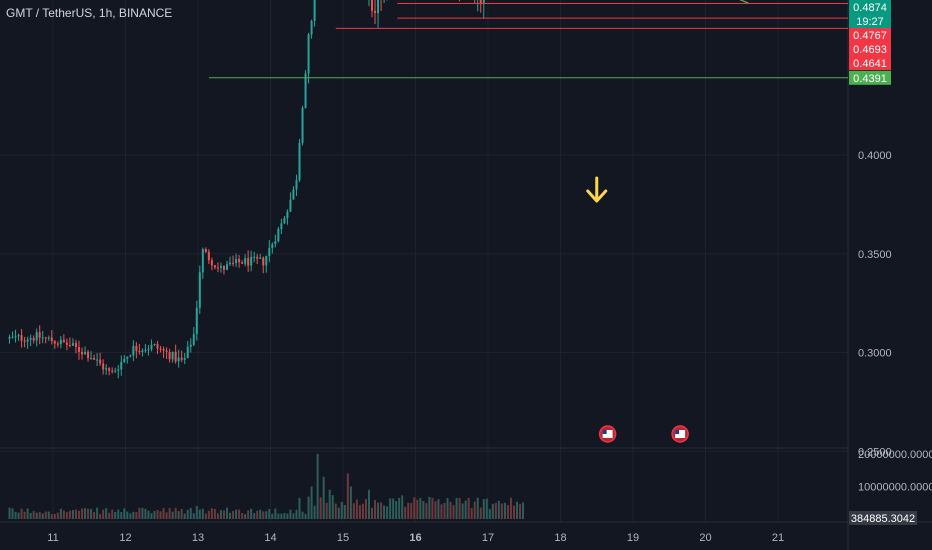  What do you see at coordinates (883, 519) in the screenshot?
I see `volume-tag-label: 384885.3042` at bounding box center [883, 519].